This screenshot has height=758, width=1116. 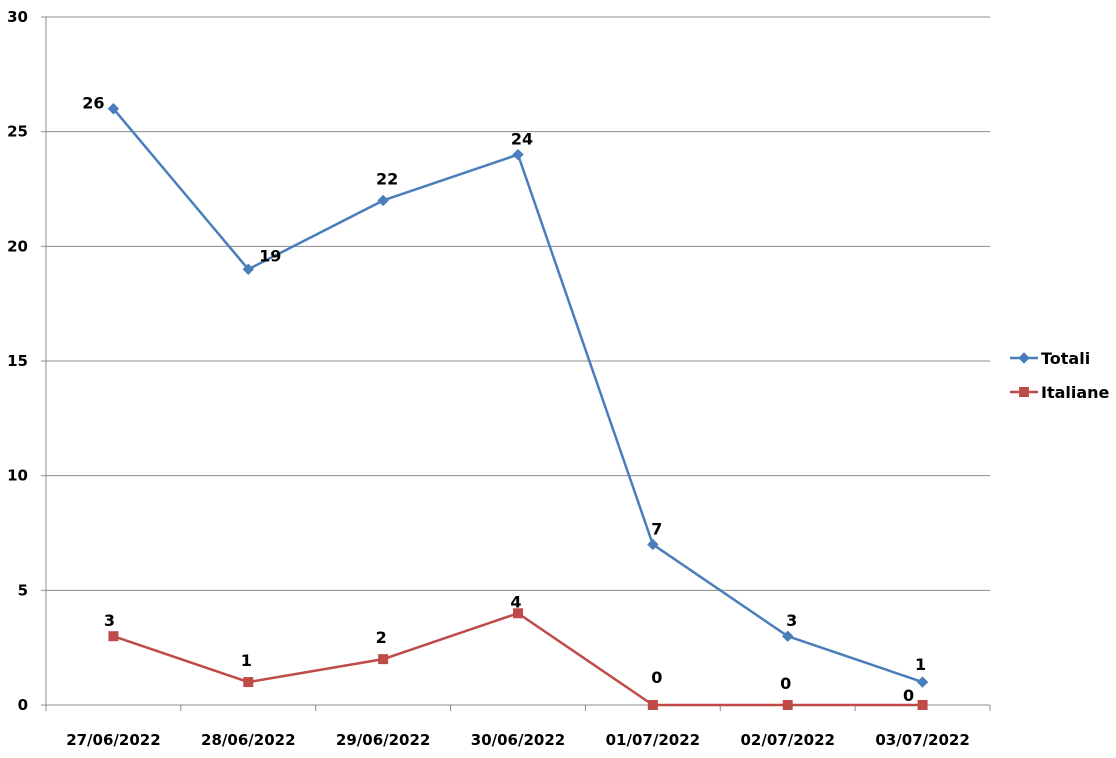 What do you see at coordinates (17, 476) in the screenshot?
I see `y-tick-label: 10` at bounding box center [17, 476].